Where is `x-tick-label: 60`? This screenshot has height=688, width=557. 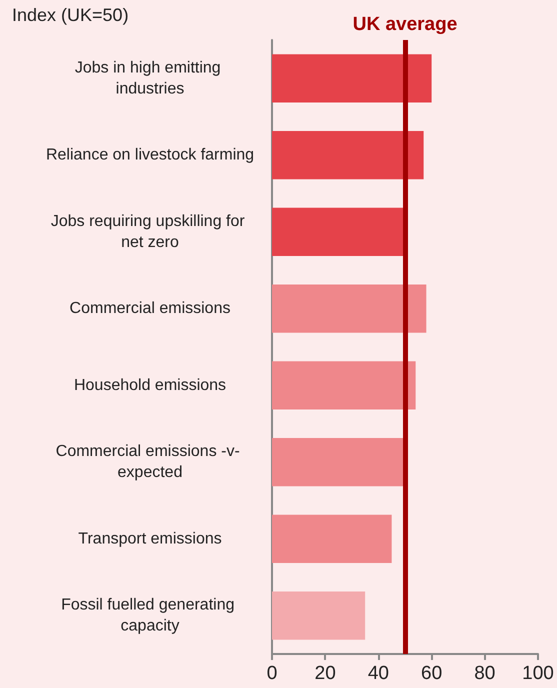
x-tick-label: 60 is located at coordinates (431, 673).